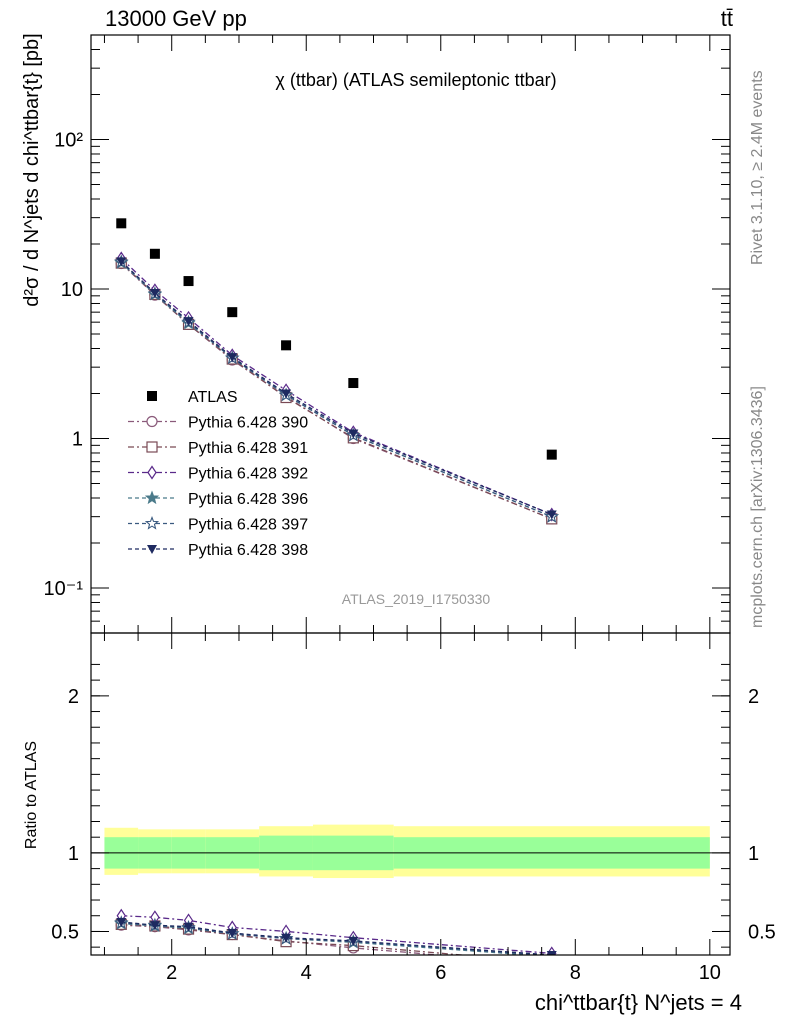 The width and height of the screenshot is (786, 1024). What do you see at coordinates (77, 439) in the screenshot?
I see `main-y-tick-label: 1` at bounding box center [77, 439].